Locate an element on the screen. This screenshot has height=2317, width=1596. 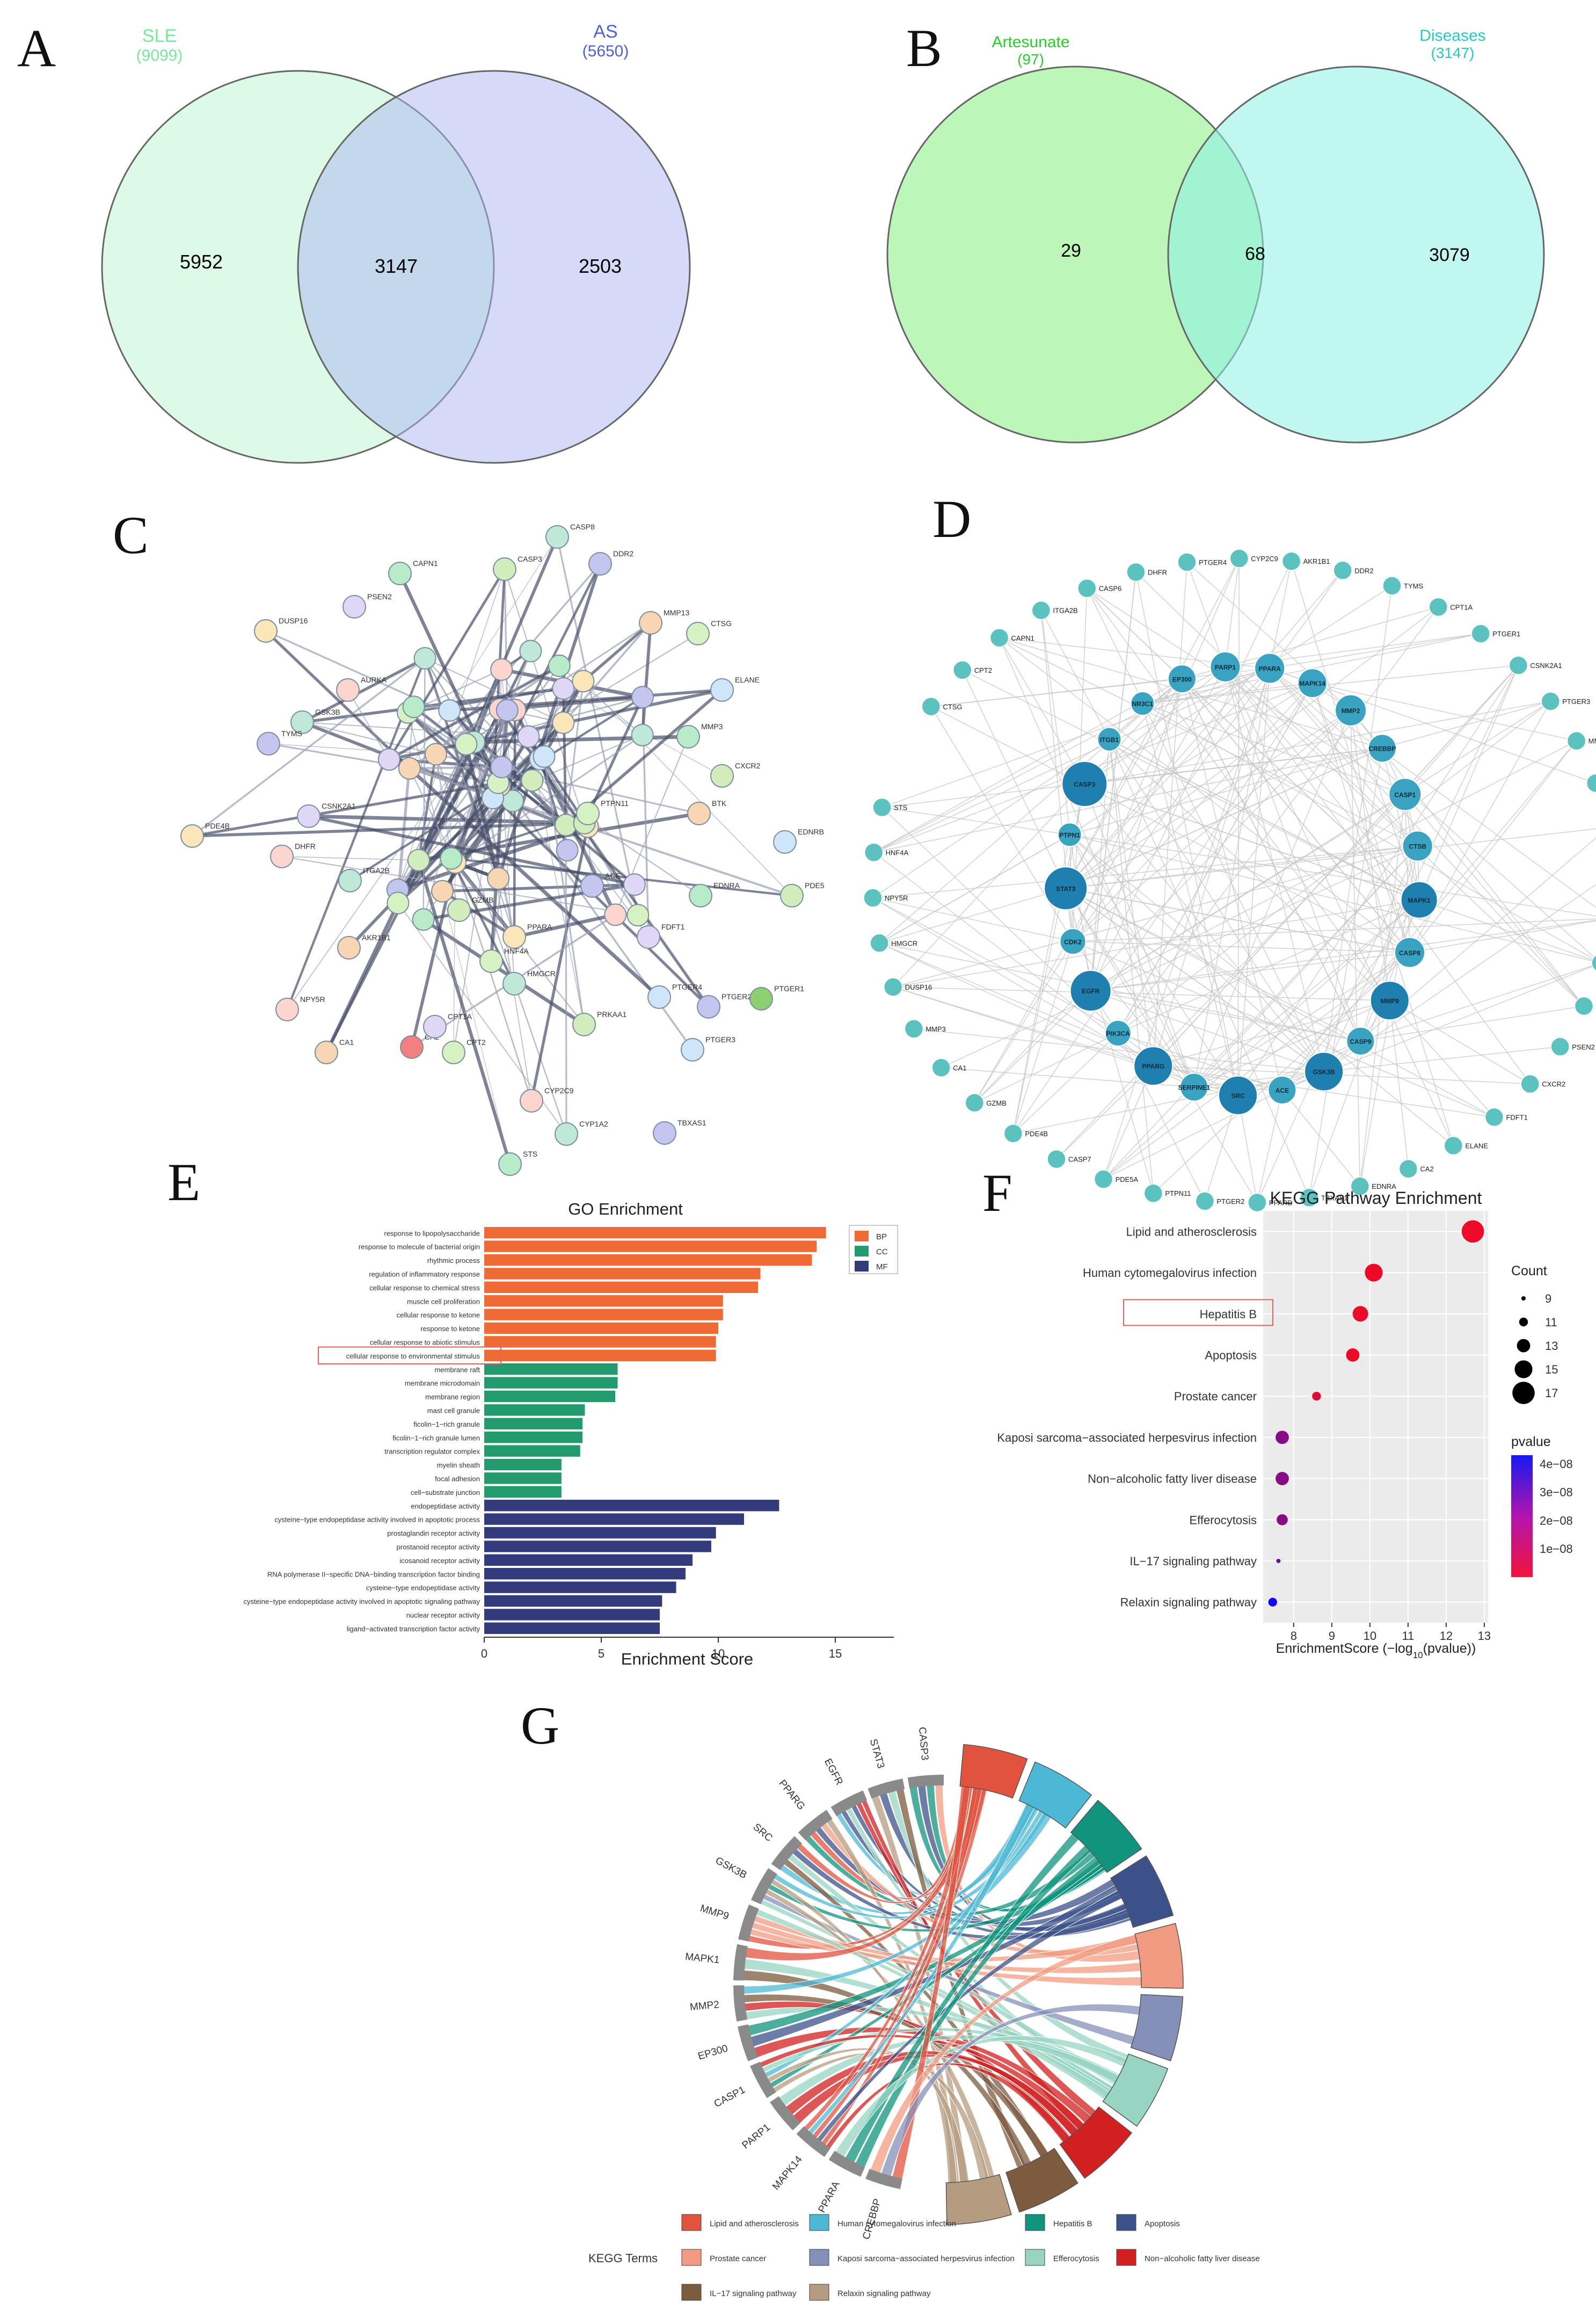
go-term-label: cell−substrate junction is located at coordinates (445, 1492).